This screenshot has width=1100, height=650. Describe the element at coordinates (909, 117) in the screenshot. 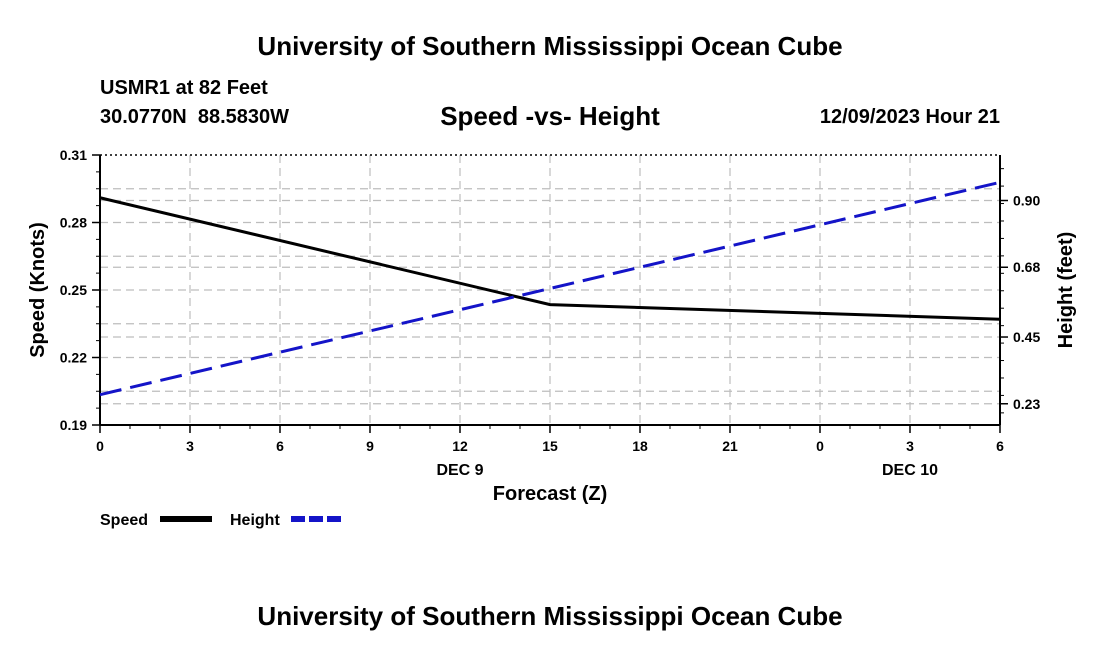

I see `datetime-label: 12/09/2023 Hour 21` at that location.